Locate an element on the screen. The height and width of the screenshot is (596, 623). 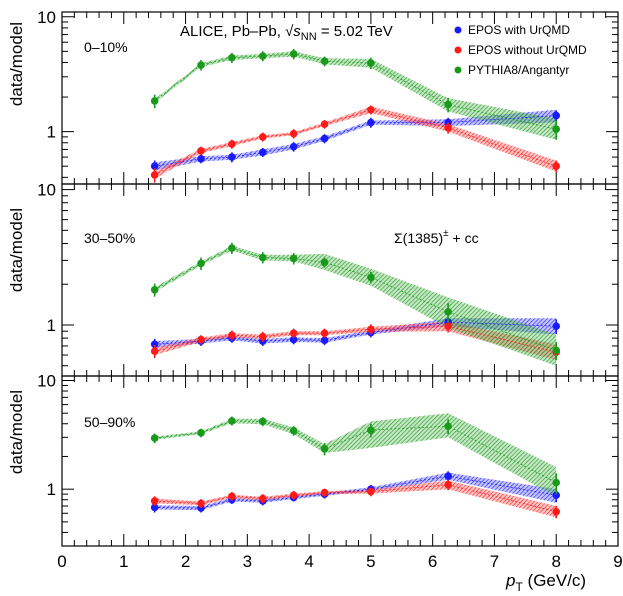
y-axis-title-bottom: data/model is located at coordinates (16, 432).